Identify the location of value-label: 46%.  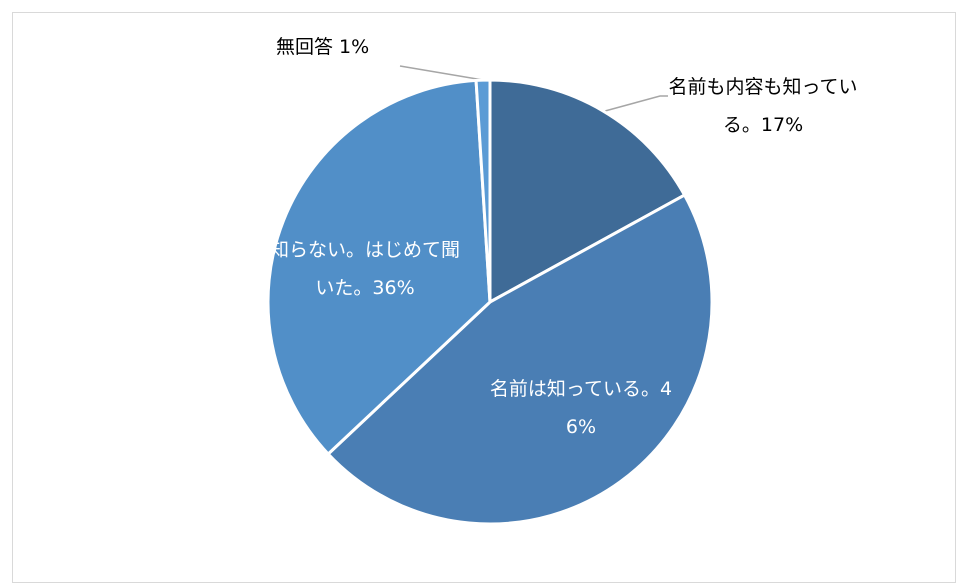
(619, 408).